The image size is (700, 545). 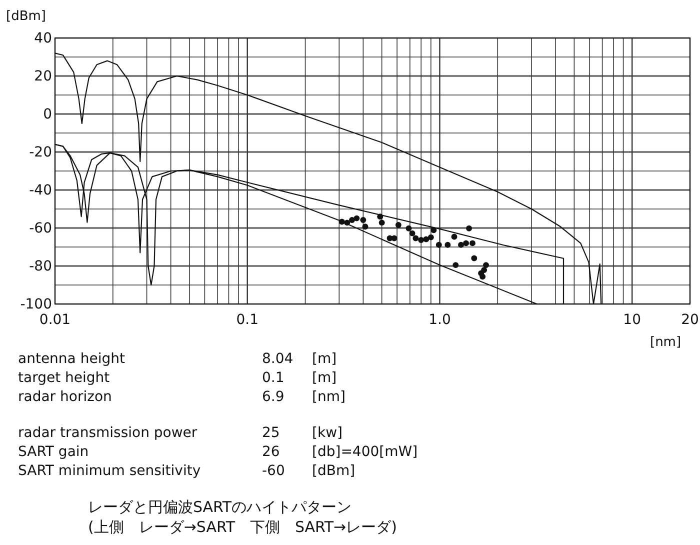 What do you see at coordinates (247, 320) in the screenshot?
I see `x-tick-label: 0.1` at bounding box center [247, 320].